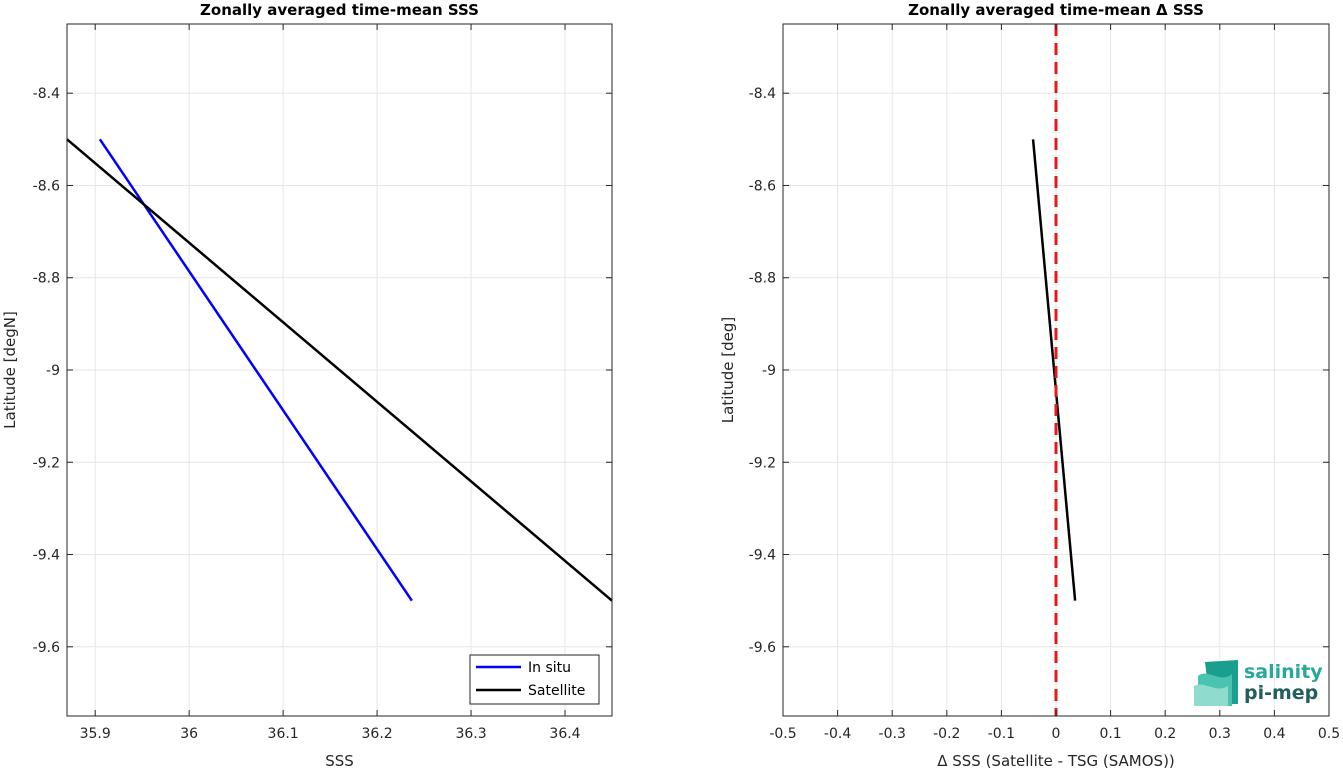  I want to click on x-tick-label: 35.9, so click(95, 734).